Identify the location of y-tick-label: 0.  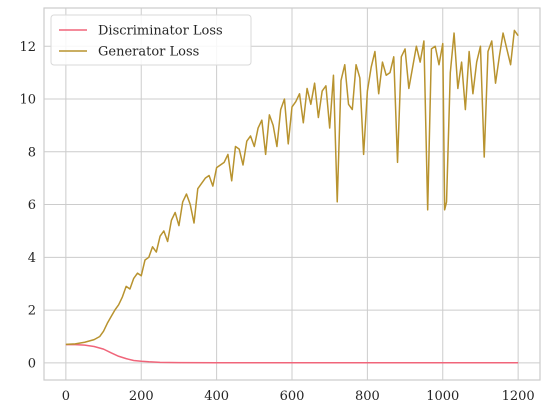
(32, 363).